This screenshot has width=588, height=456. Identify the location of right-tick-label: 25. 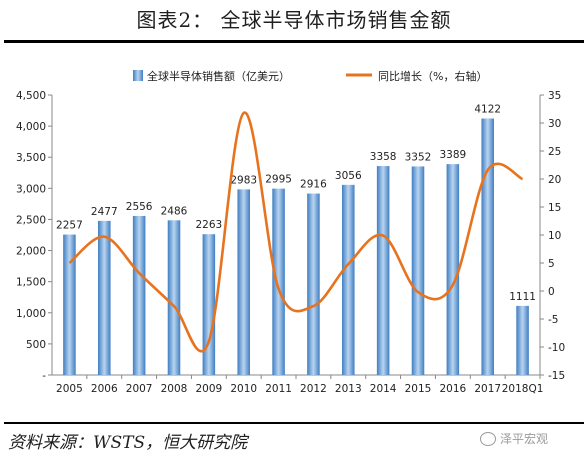
(554, 152).